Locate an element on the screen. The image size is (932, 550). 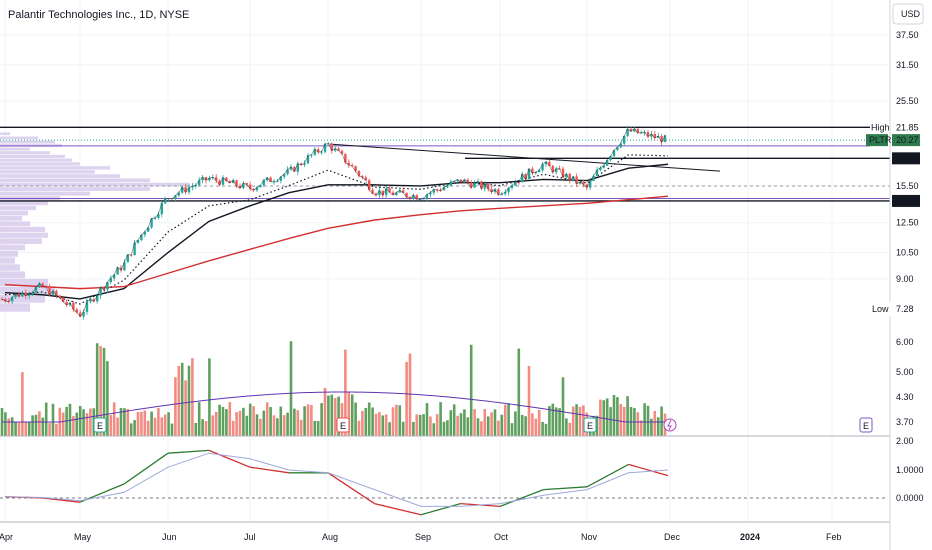
price-axis: 37.50 31.50 25.50 15.50 12.50 10.50 9.00 is located at coordinates (907, 157).